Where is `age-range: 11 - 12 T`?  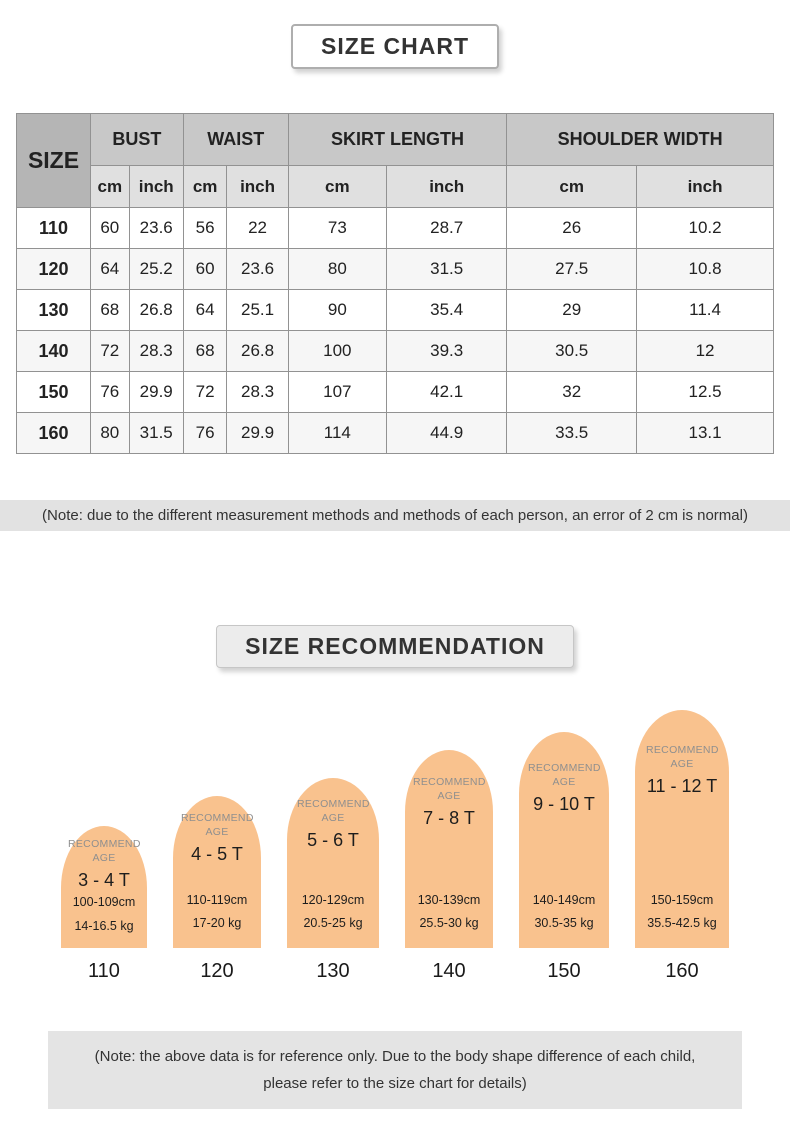
age-range: 11 - 12 T is located at coordinates (682, 786).